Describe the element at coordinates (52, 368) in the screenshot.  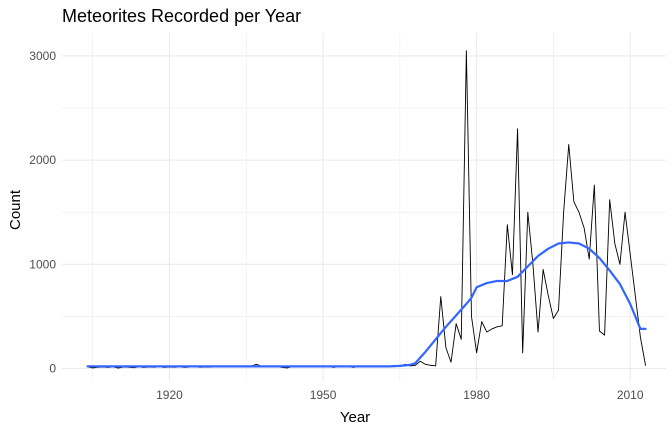
I see `y-tick-label: 0` at that location.